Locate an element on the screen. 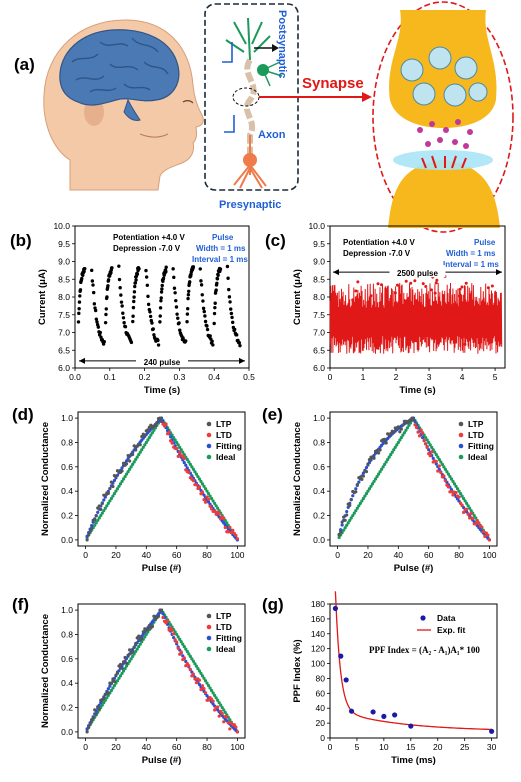  legend-marker is located at coordinates (209, 457).